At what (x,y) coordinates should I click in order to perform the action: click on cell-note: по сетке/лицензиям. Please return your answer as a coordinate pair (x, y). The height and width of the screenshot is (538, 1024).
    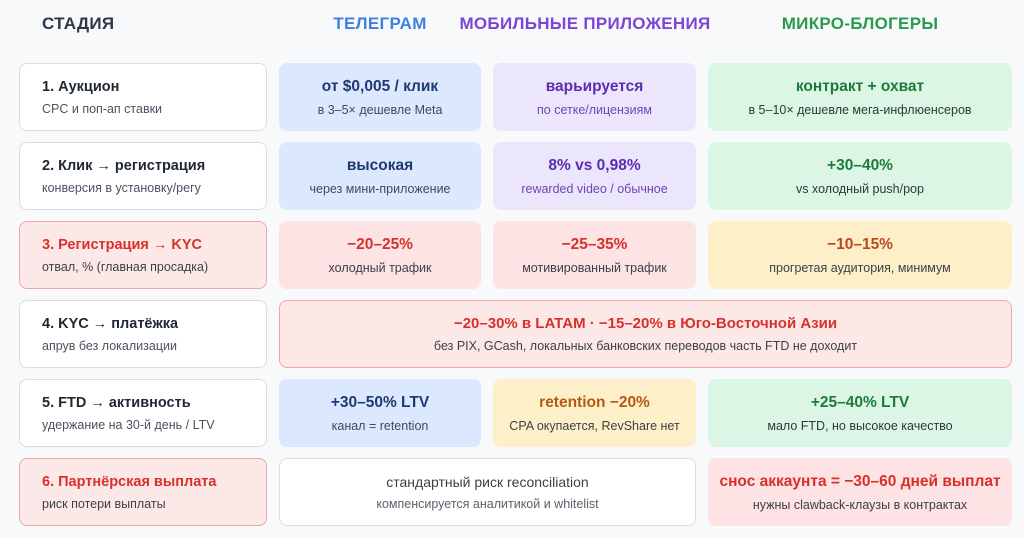
    Looking at the image, I should click on (594, 109).